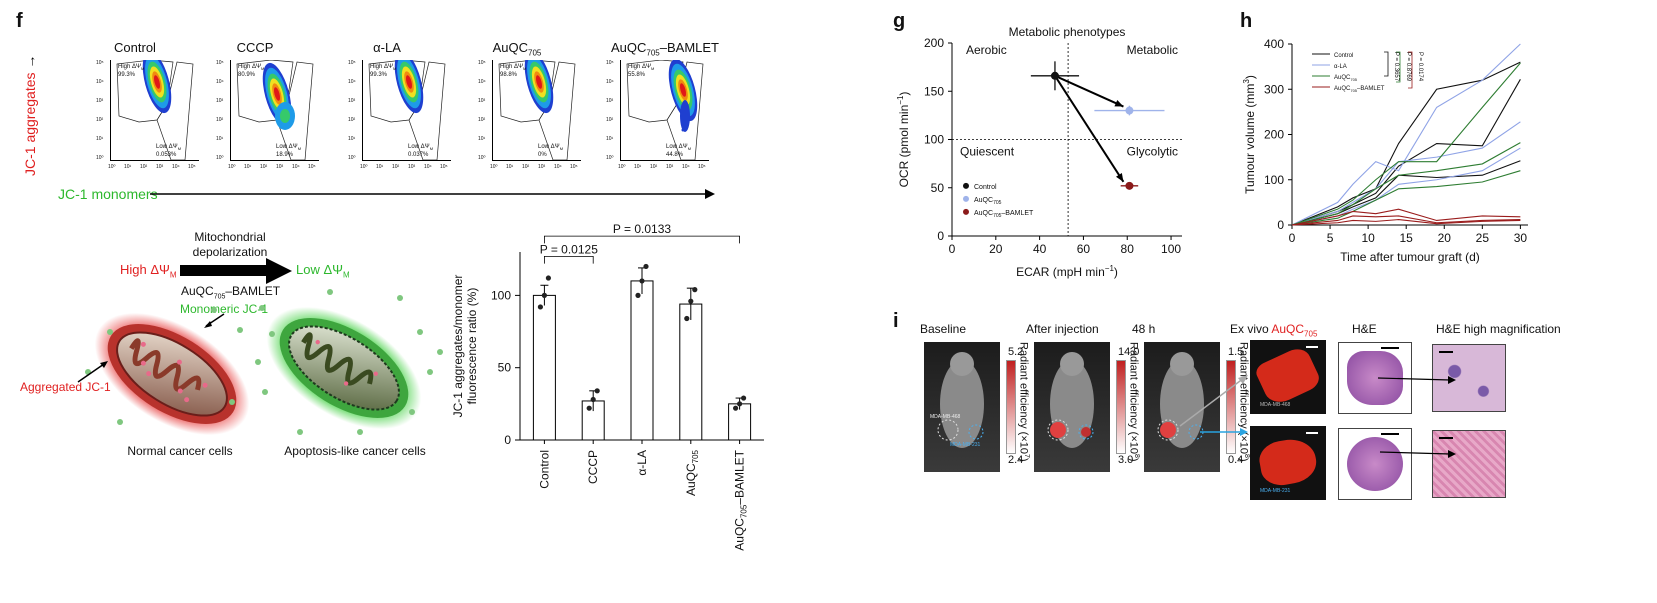 This screenshot has width=1657, height=603. What do you see at coordinates (740, 534) in the screenshot?
I see `label-part: AuQC` at bounding box center [740, 534].